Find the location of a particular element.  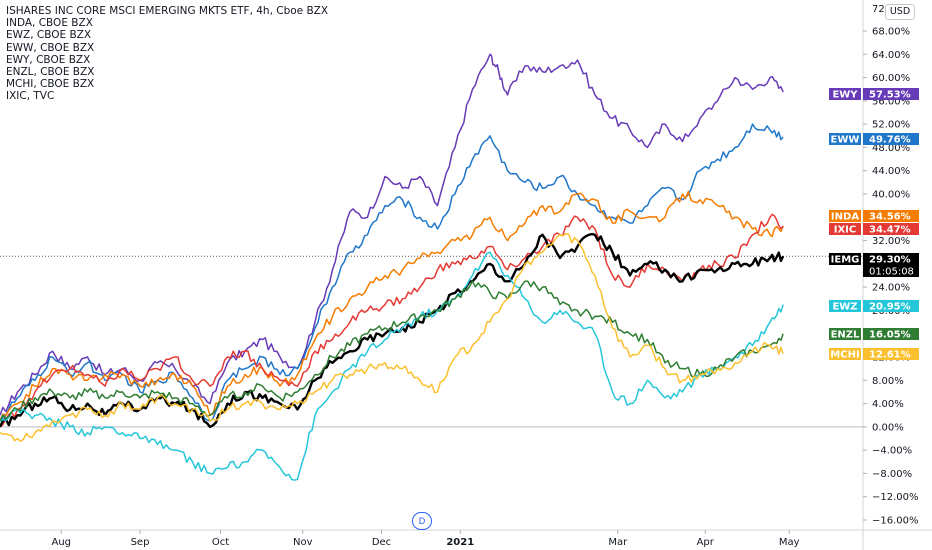

badge-ewz: EWZ 20.95% is located at coordinates (874, 306).